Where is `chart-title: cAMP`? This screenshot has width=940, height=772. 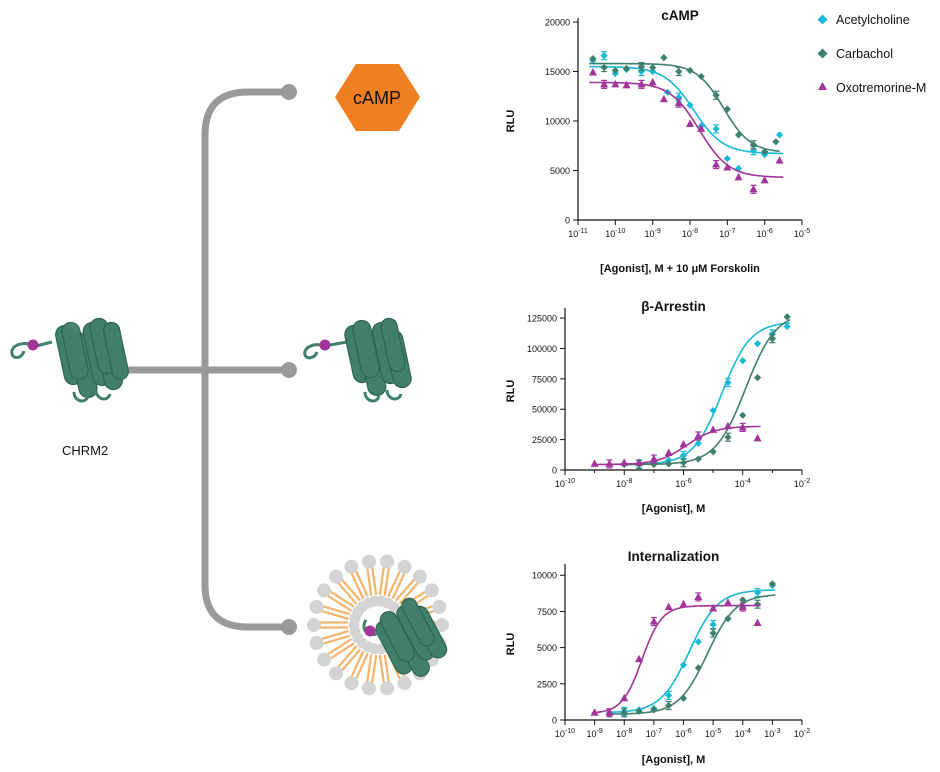 chart-title: cAMP is located at coordinates (680, 15).